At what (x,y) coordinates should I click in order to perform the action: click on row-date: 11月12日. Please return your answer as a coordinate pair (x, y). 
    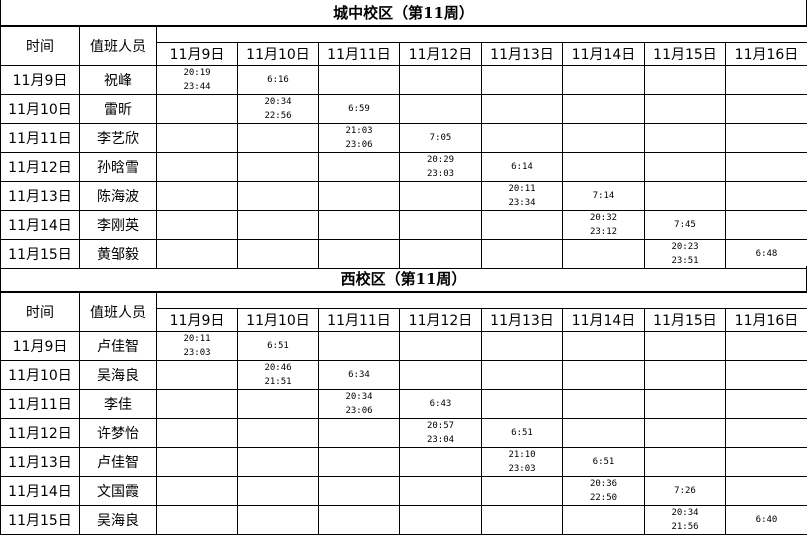
    Looking at the image, I should click on (40, 433).